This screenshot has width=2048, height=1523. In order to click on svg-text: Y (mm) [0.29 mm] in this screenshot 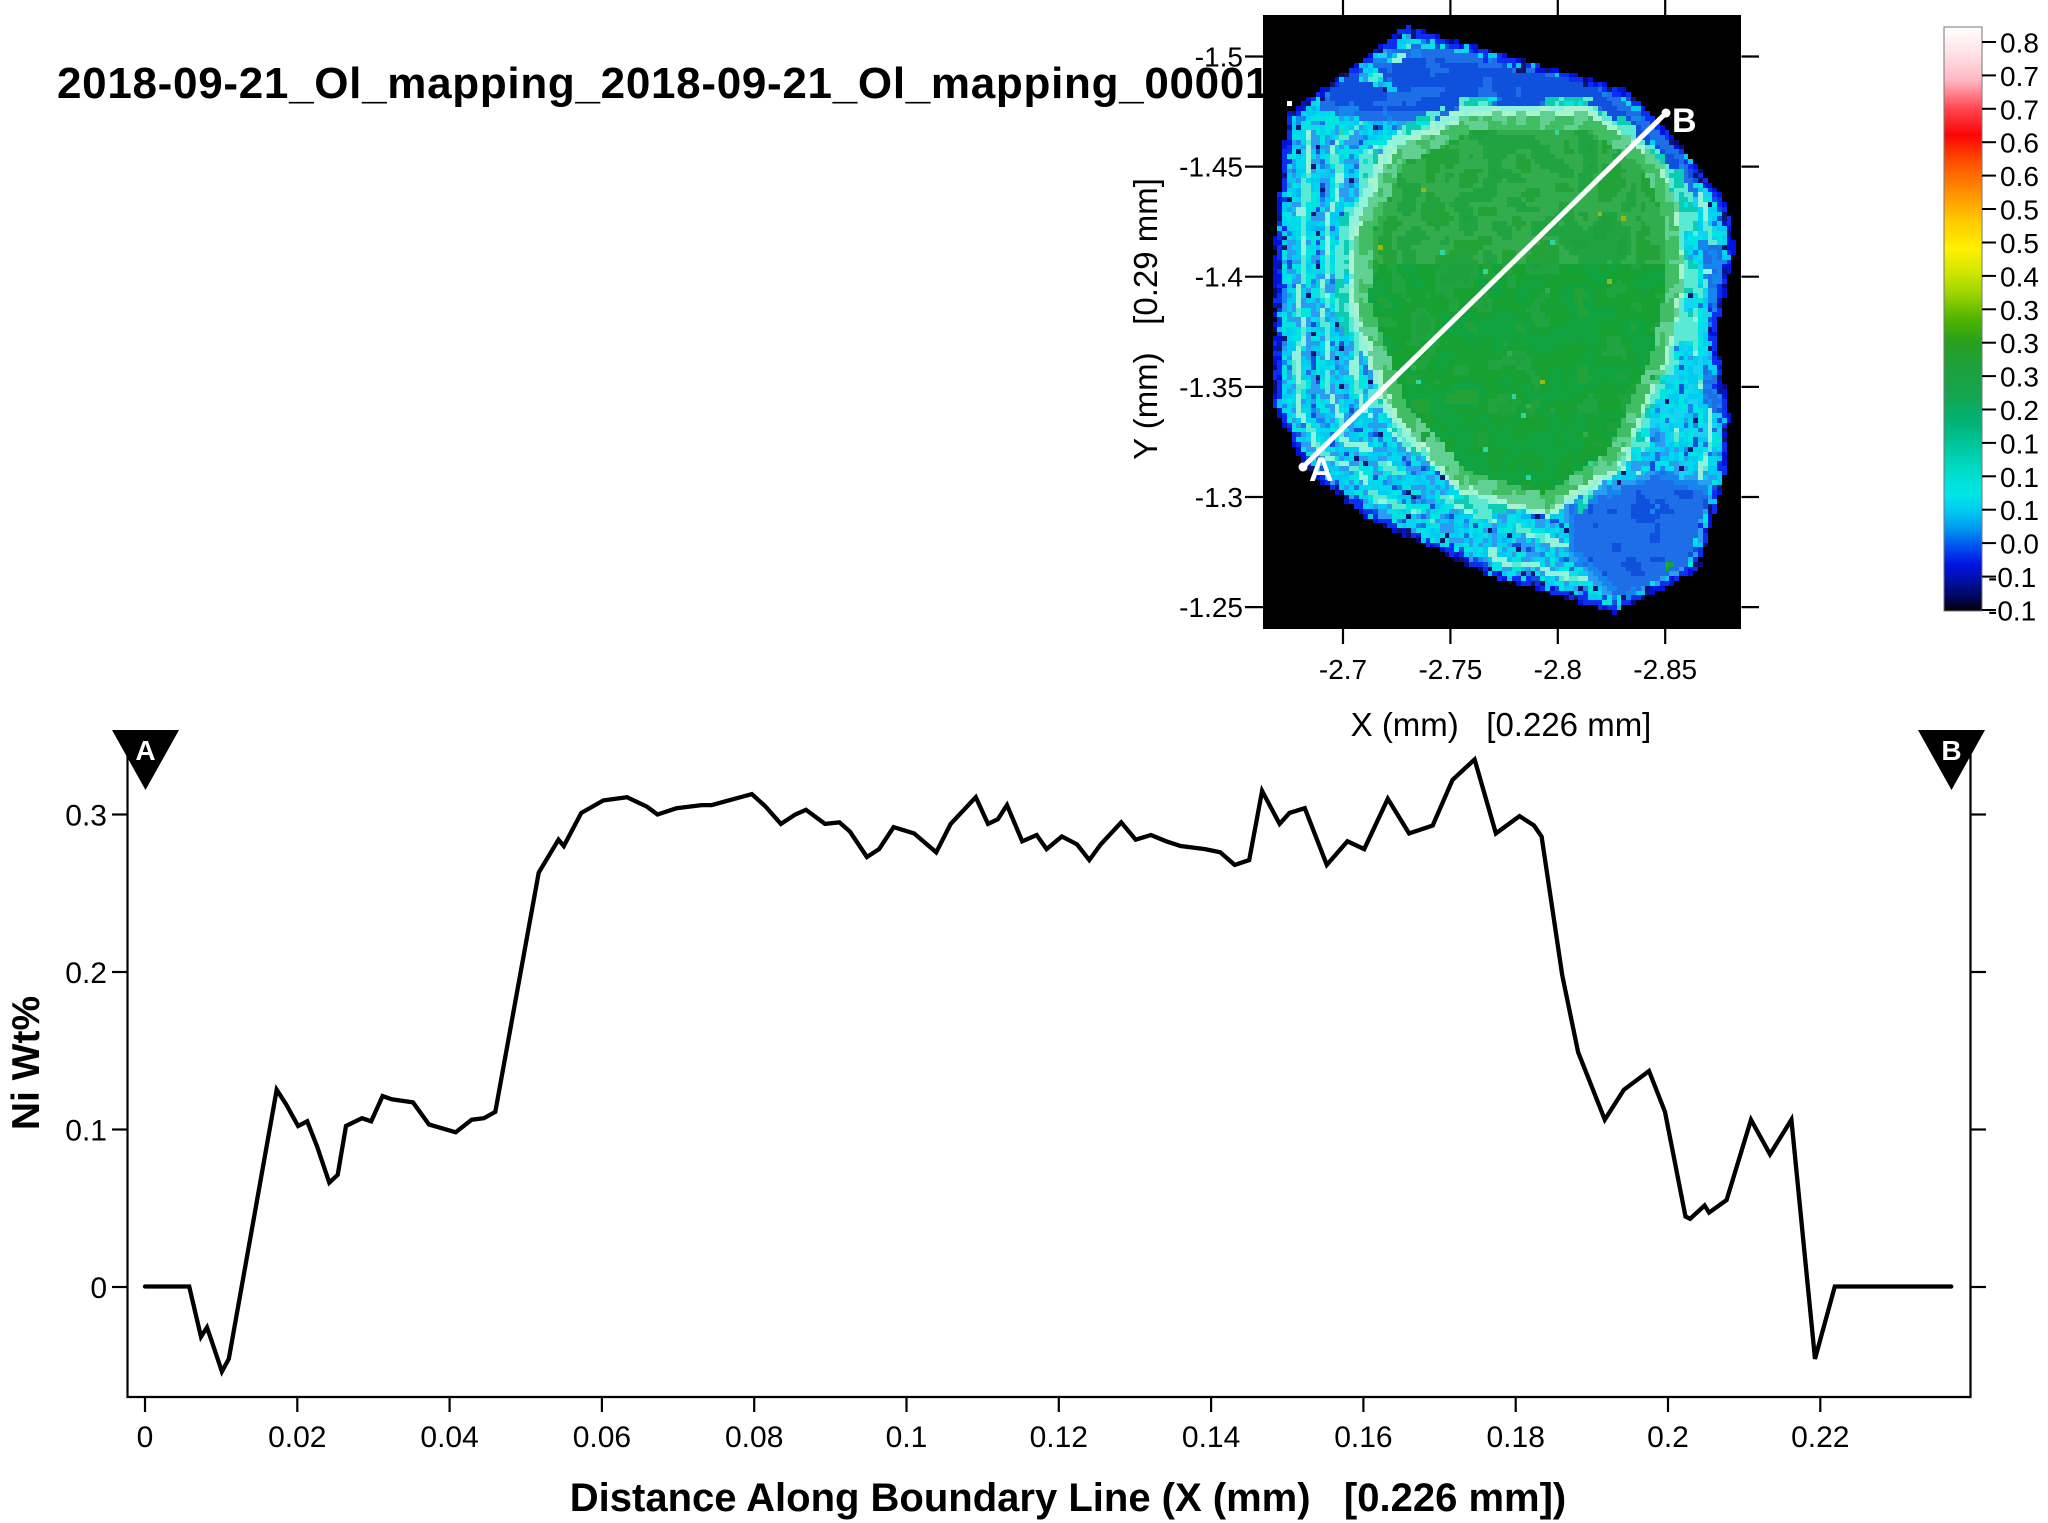, I will do `click(1145, 319)`.